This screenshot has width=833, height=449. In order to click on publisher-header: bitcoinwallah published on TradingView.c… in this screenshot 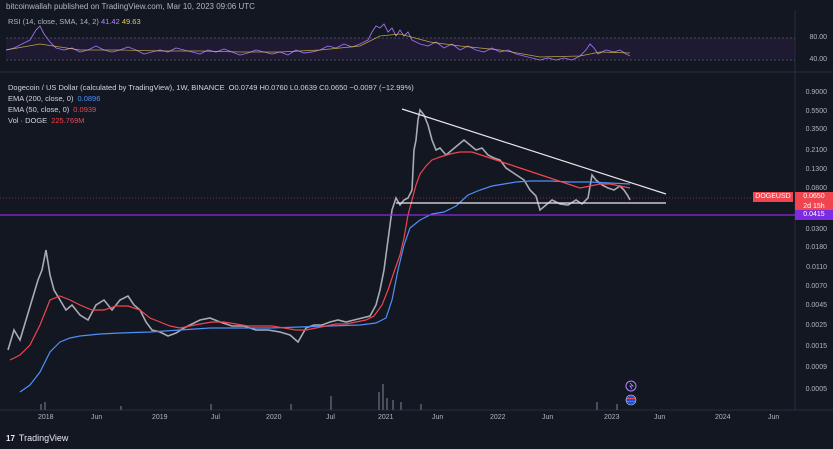, I will do `click(130, 6)`.